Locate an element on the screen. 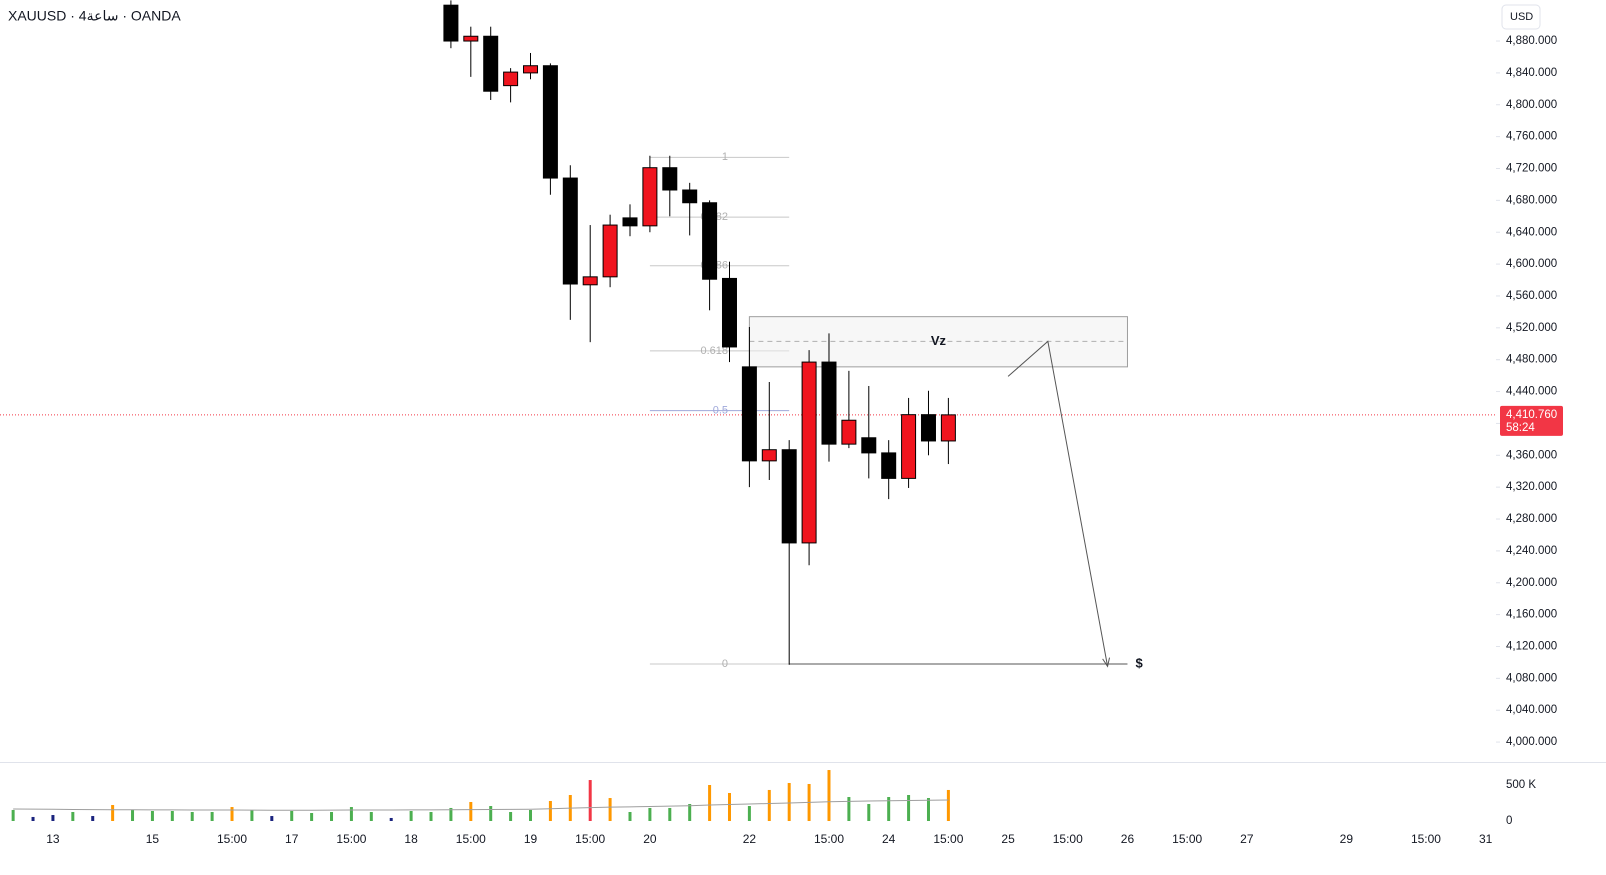 The height and width of the screenshot is (875, 1606). price-label-box is located at coordinates (1531, 420).